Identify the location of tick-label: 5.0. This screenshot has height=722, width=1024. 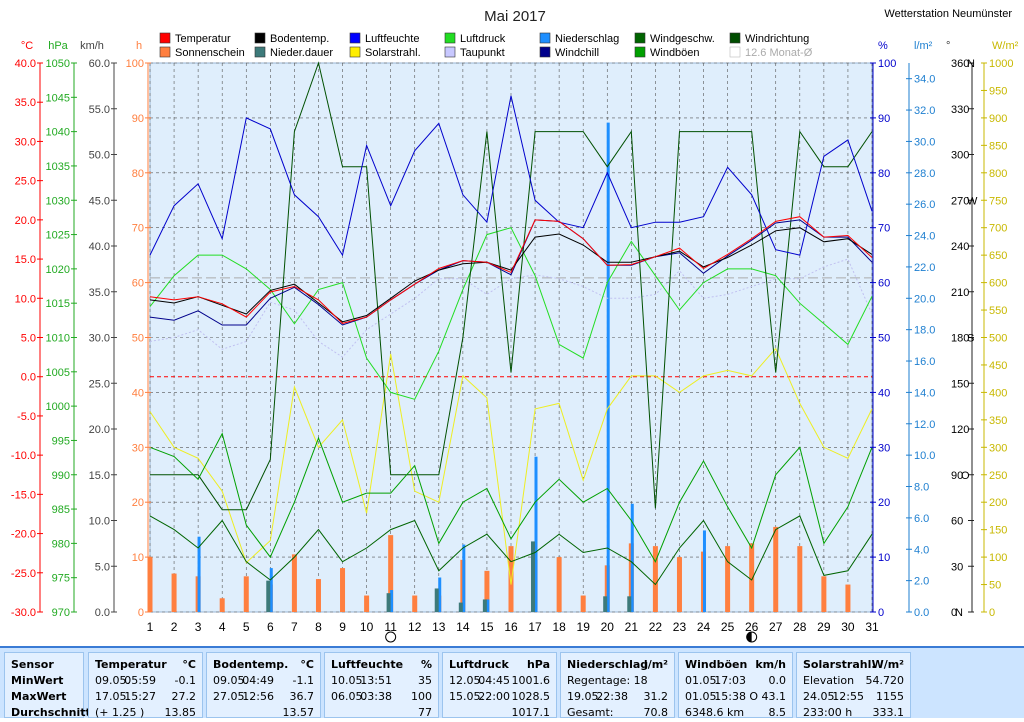
(28, 339).